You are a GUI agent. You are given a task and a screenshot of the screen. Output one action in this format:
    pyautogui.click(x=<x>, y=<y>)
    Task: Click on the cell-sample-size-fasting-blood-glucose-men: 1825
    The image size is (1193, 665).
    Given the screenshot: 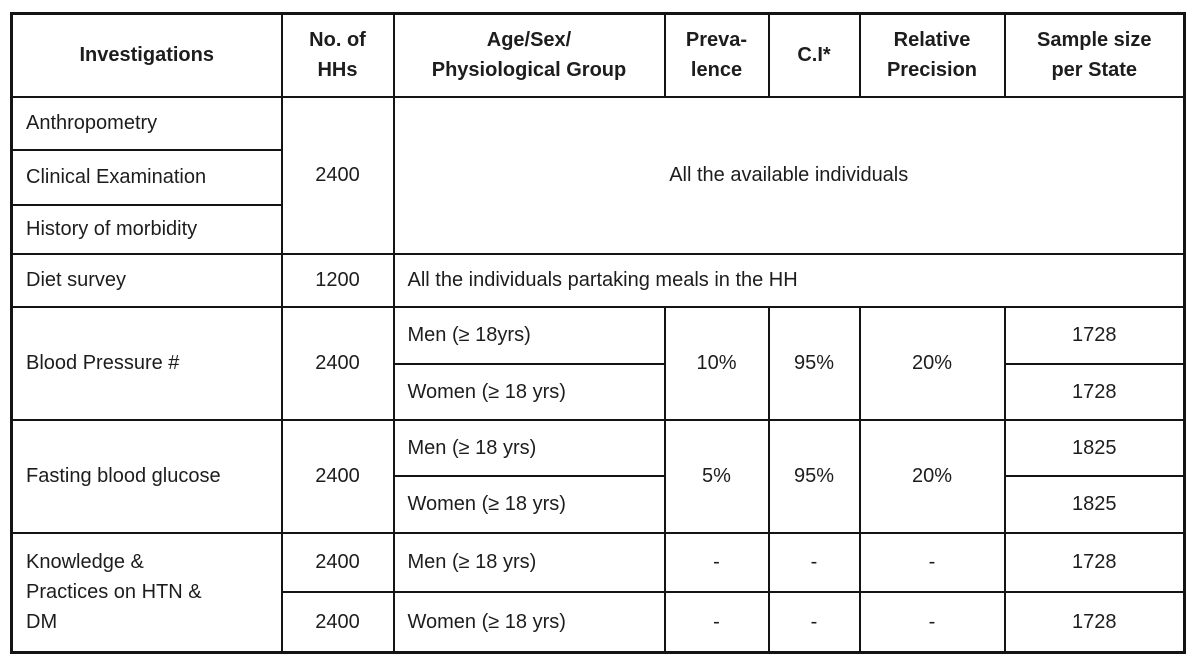 What is the action you would take?
    pyautogui.click(x=1094, y=447)
    